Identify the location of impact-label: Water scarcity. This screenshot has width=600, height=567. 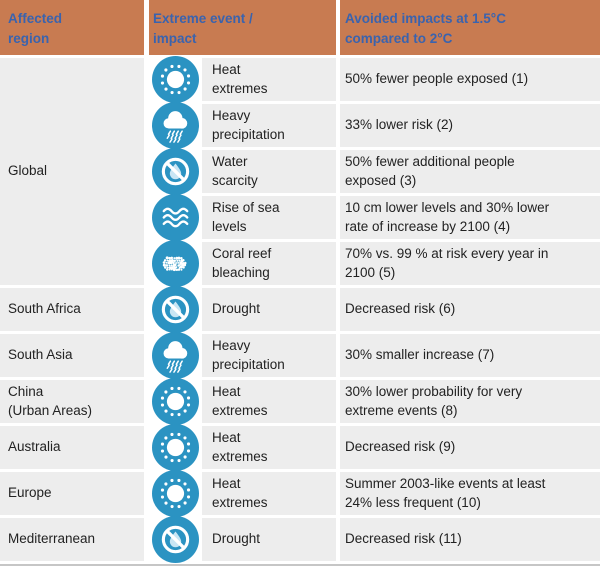
(269, 171).